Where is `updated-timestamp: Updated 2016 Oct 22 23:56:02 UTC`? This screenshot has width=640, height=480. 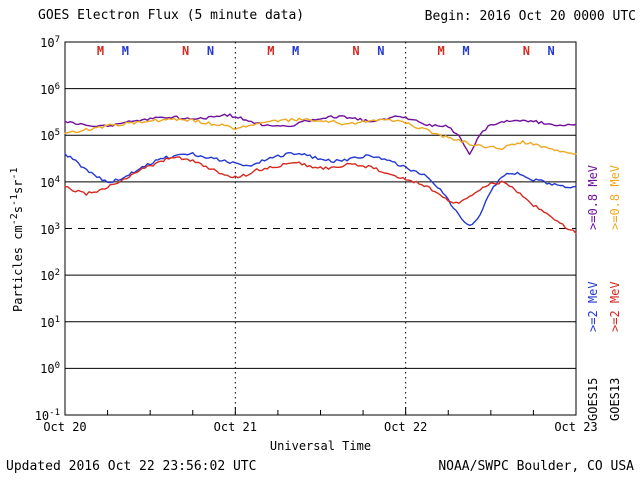
updated-timestamp: Updated 2016 Oct 22 23:56:02 UTC is located at coordinates (131, 466).